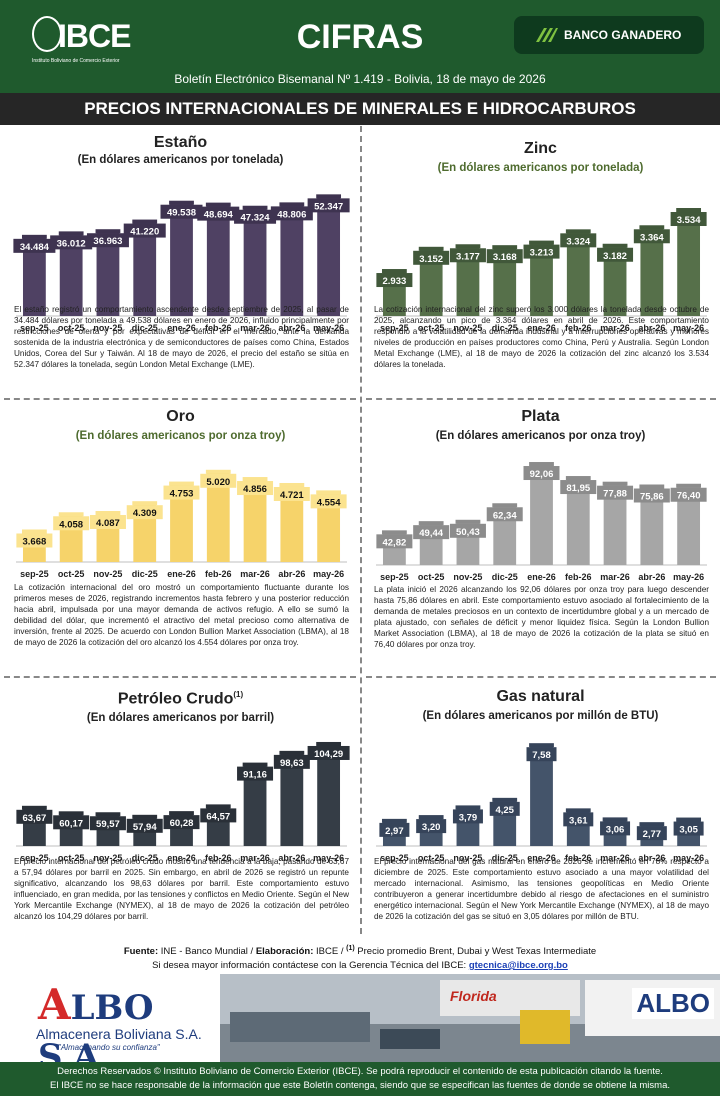 The image size is (720, 1096). I want to click on chart-title: Oro, so click(180, 417).